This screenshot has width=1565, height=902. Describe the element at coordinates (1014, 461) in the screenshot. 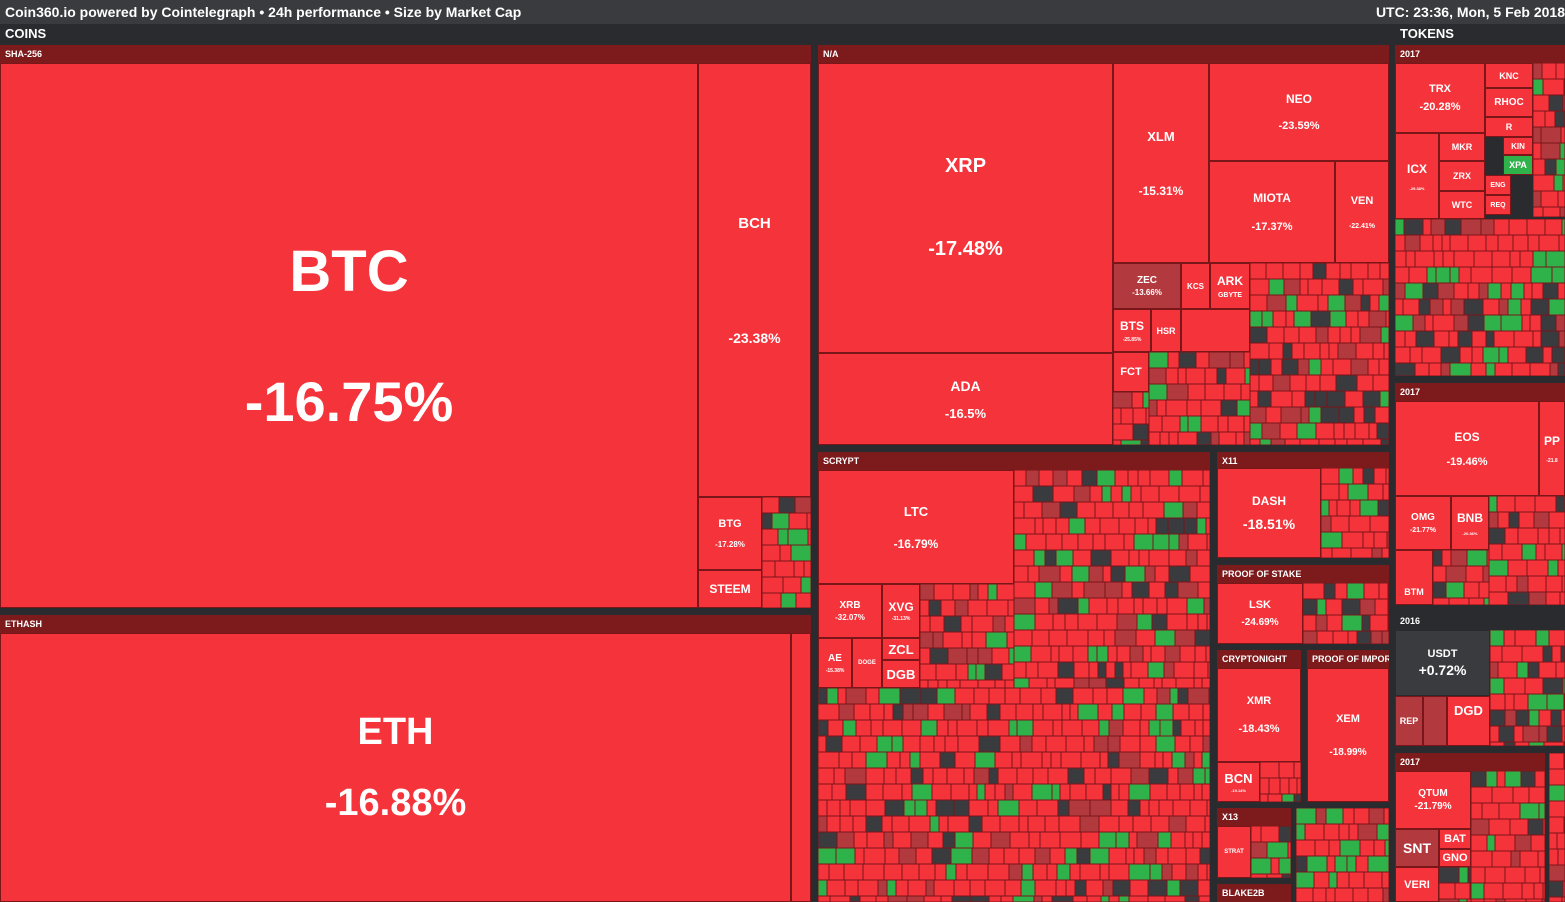

I see `group-scrypt: SCRYPT` at that location.